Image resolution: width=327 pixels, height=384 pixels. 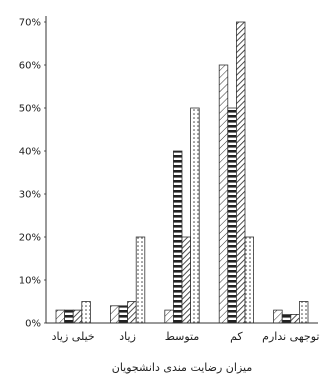 What do you see at coordinates (33, 324) in the screenshot?
I see `y-tick-label: 0%` at bounding box center [33, 324].